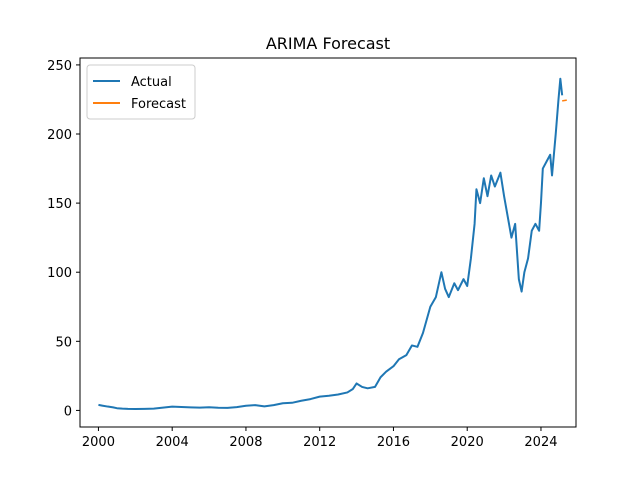 The height and width of the screenshot is (480, 640). I want to click on legend-label-forecast: Forecast, so click(158, 104).